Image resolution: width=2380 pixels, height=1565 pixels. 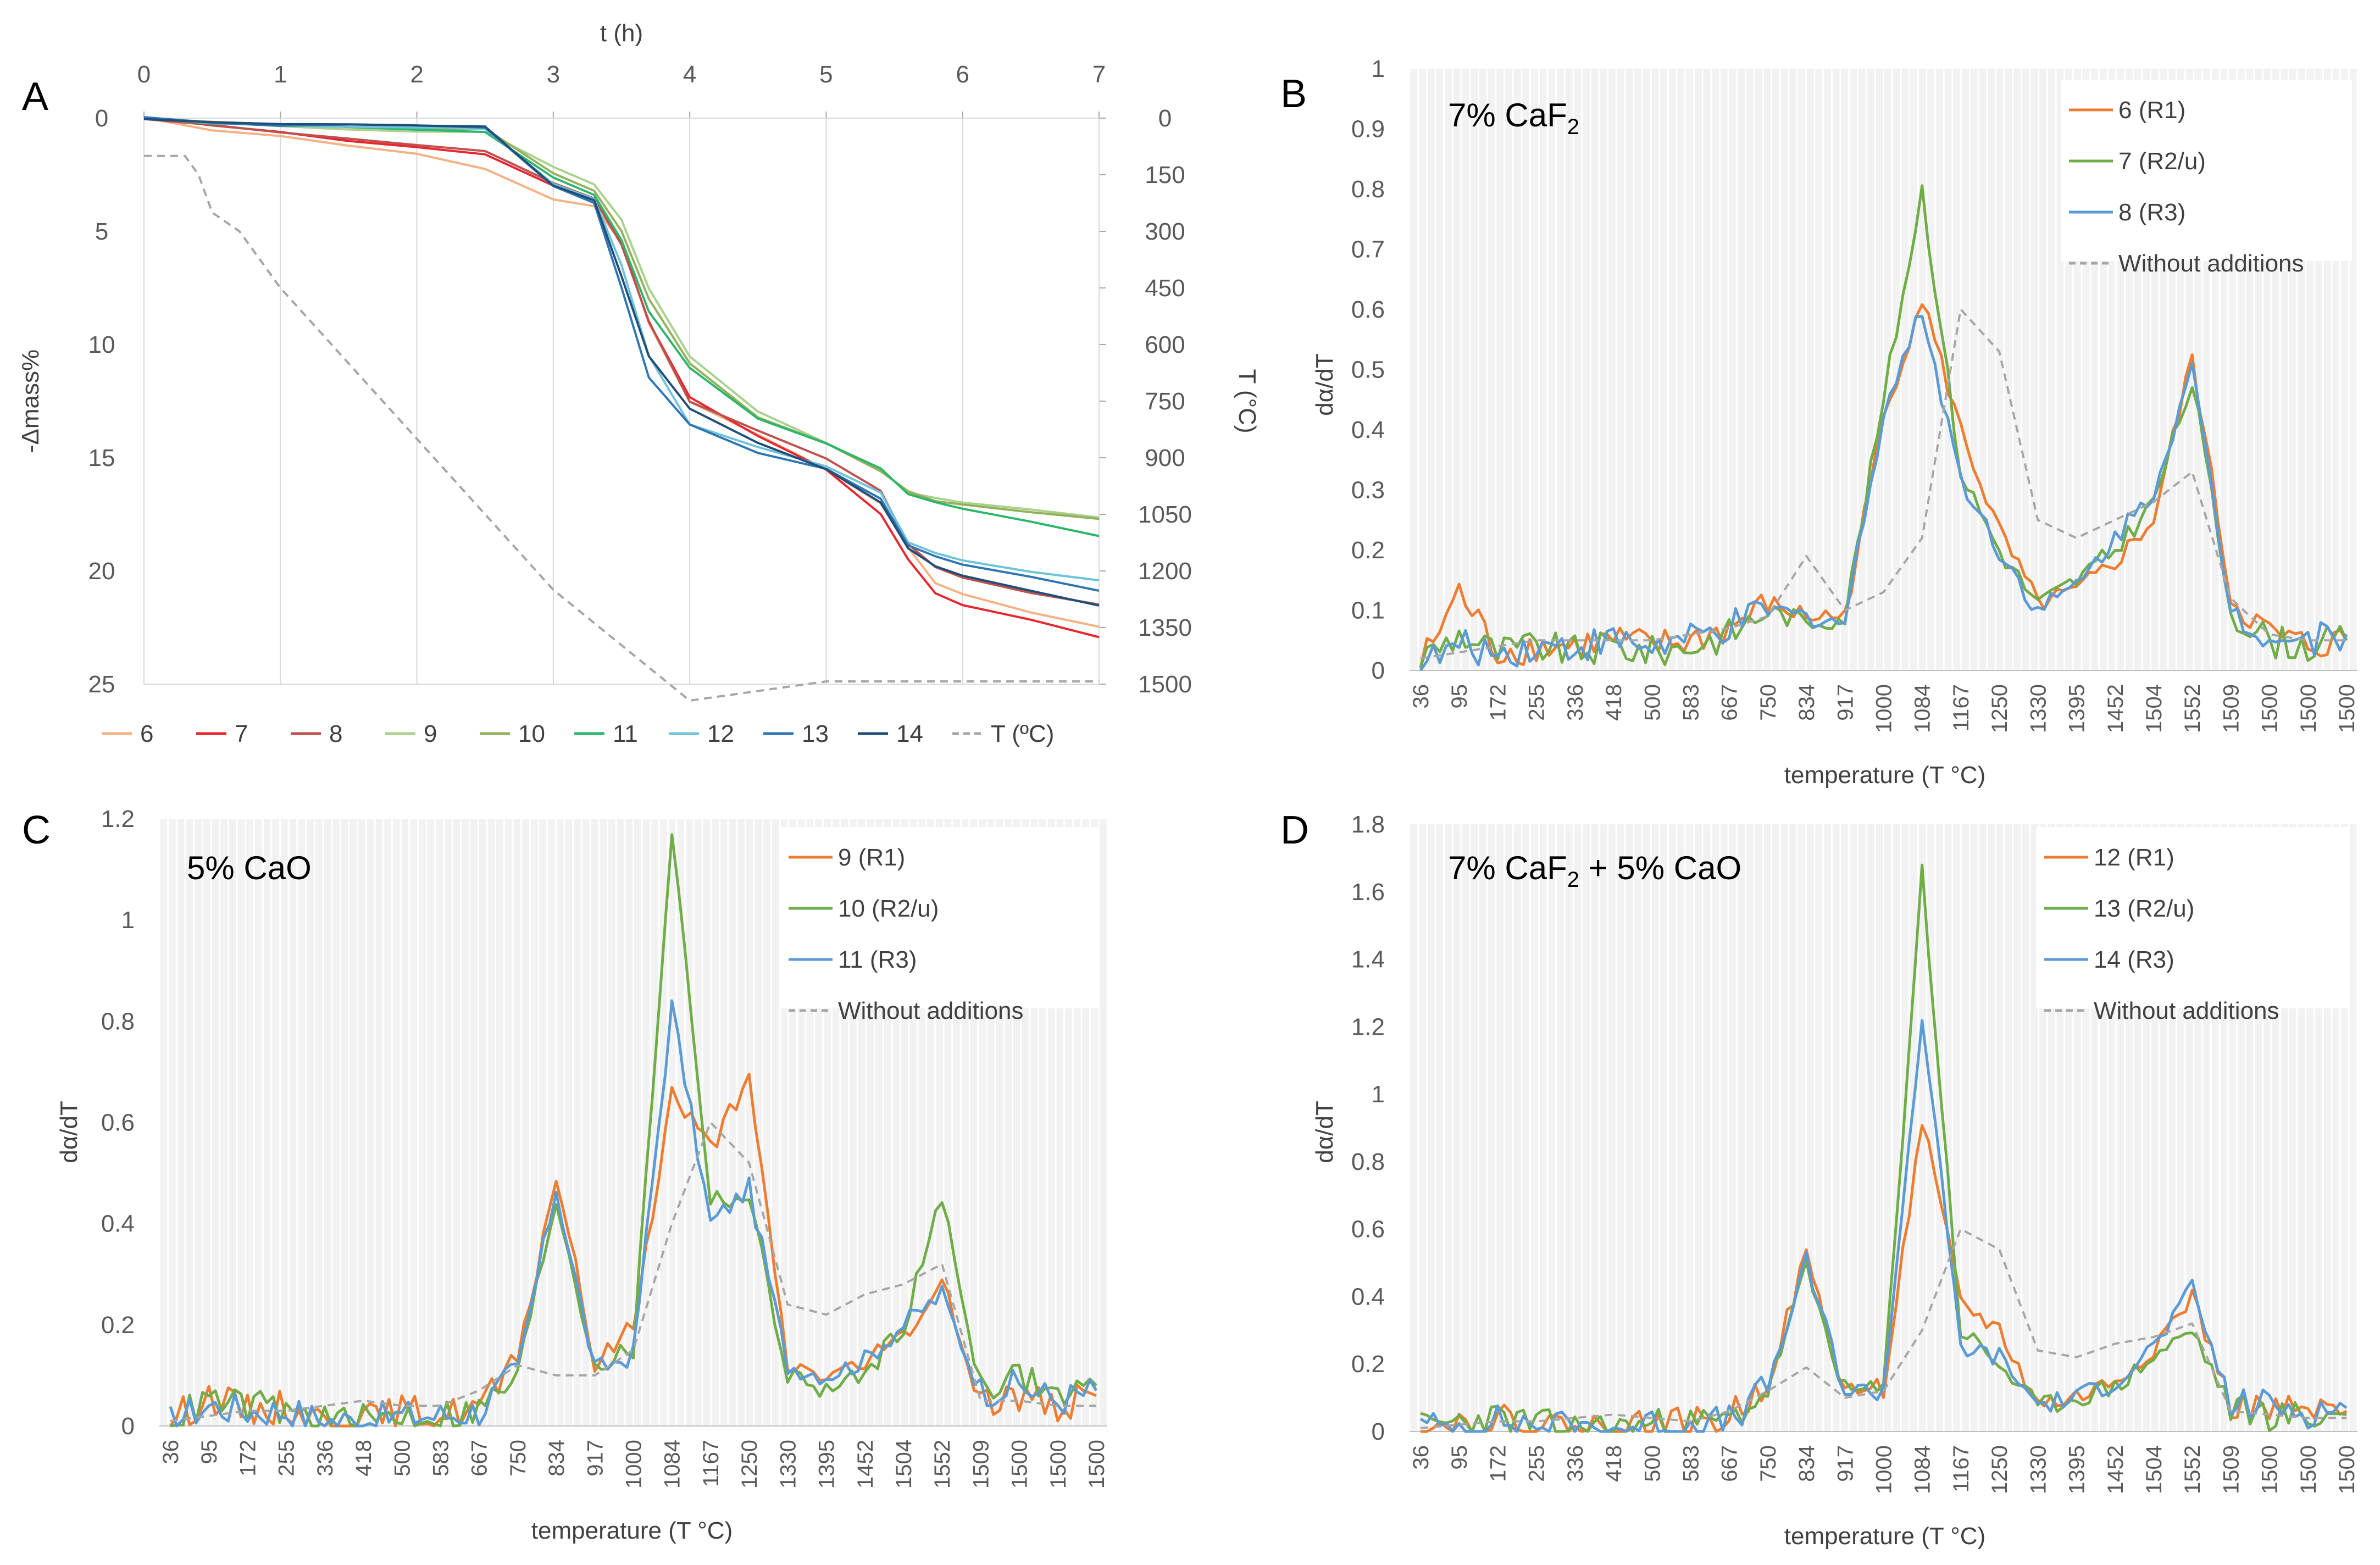 What do you see at coordinates (621, 74) in the screenshot?
I see `panel-a-x-ticks: 0 1 2 3 4 5 6 7` at bounding box center [621, 74].